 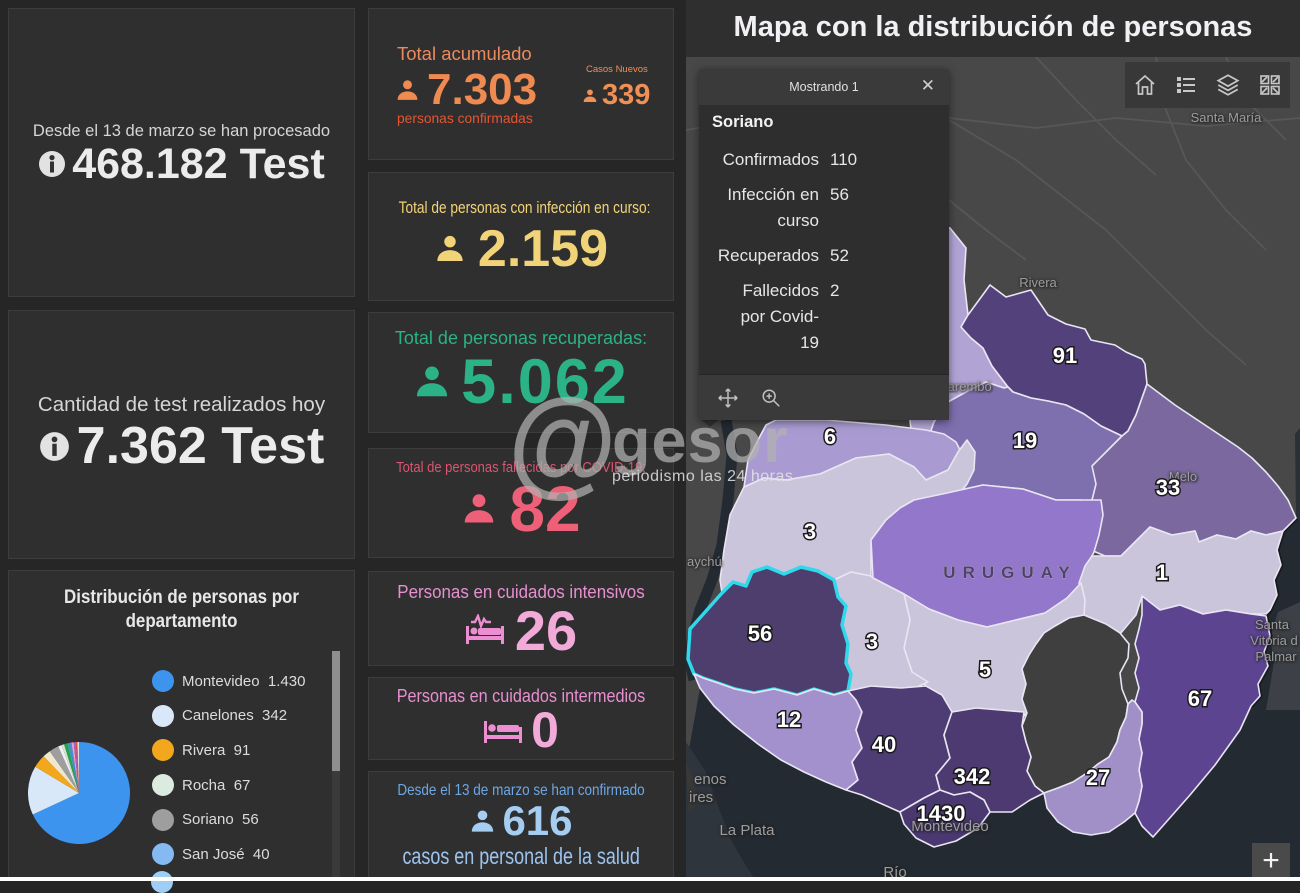 I want to click on svg-text: URUGUAY, so click(x=1009, y=572).